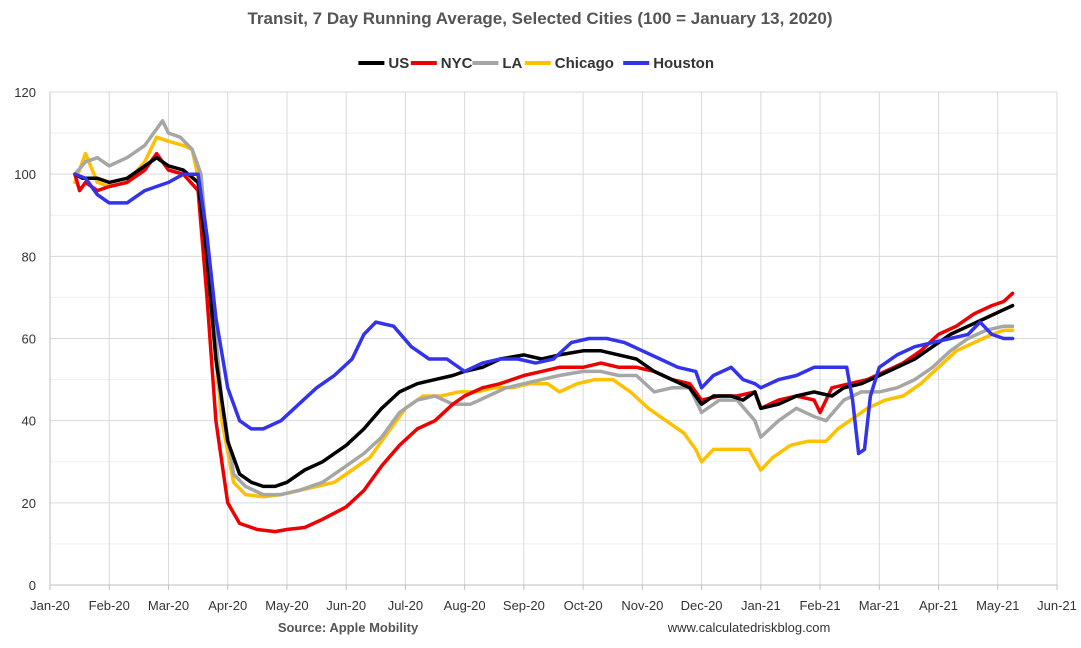 The height and width of the screenshot is (648, 1081). What do you see at coordinates (457, 63) in the screenshot?
I see `legend-label: NYC` at bounding box center [457, 63].